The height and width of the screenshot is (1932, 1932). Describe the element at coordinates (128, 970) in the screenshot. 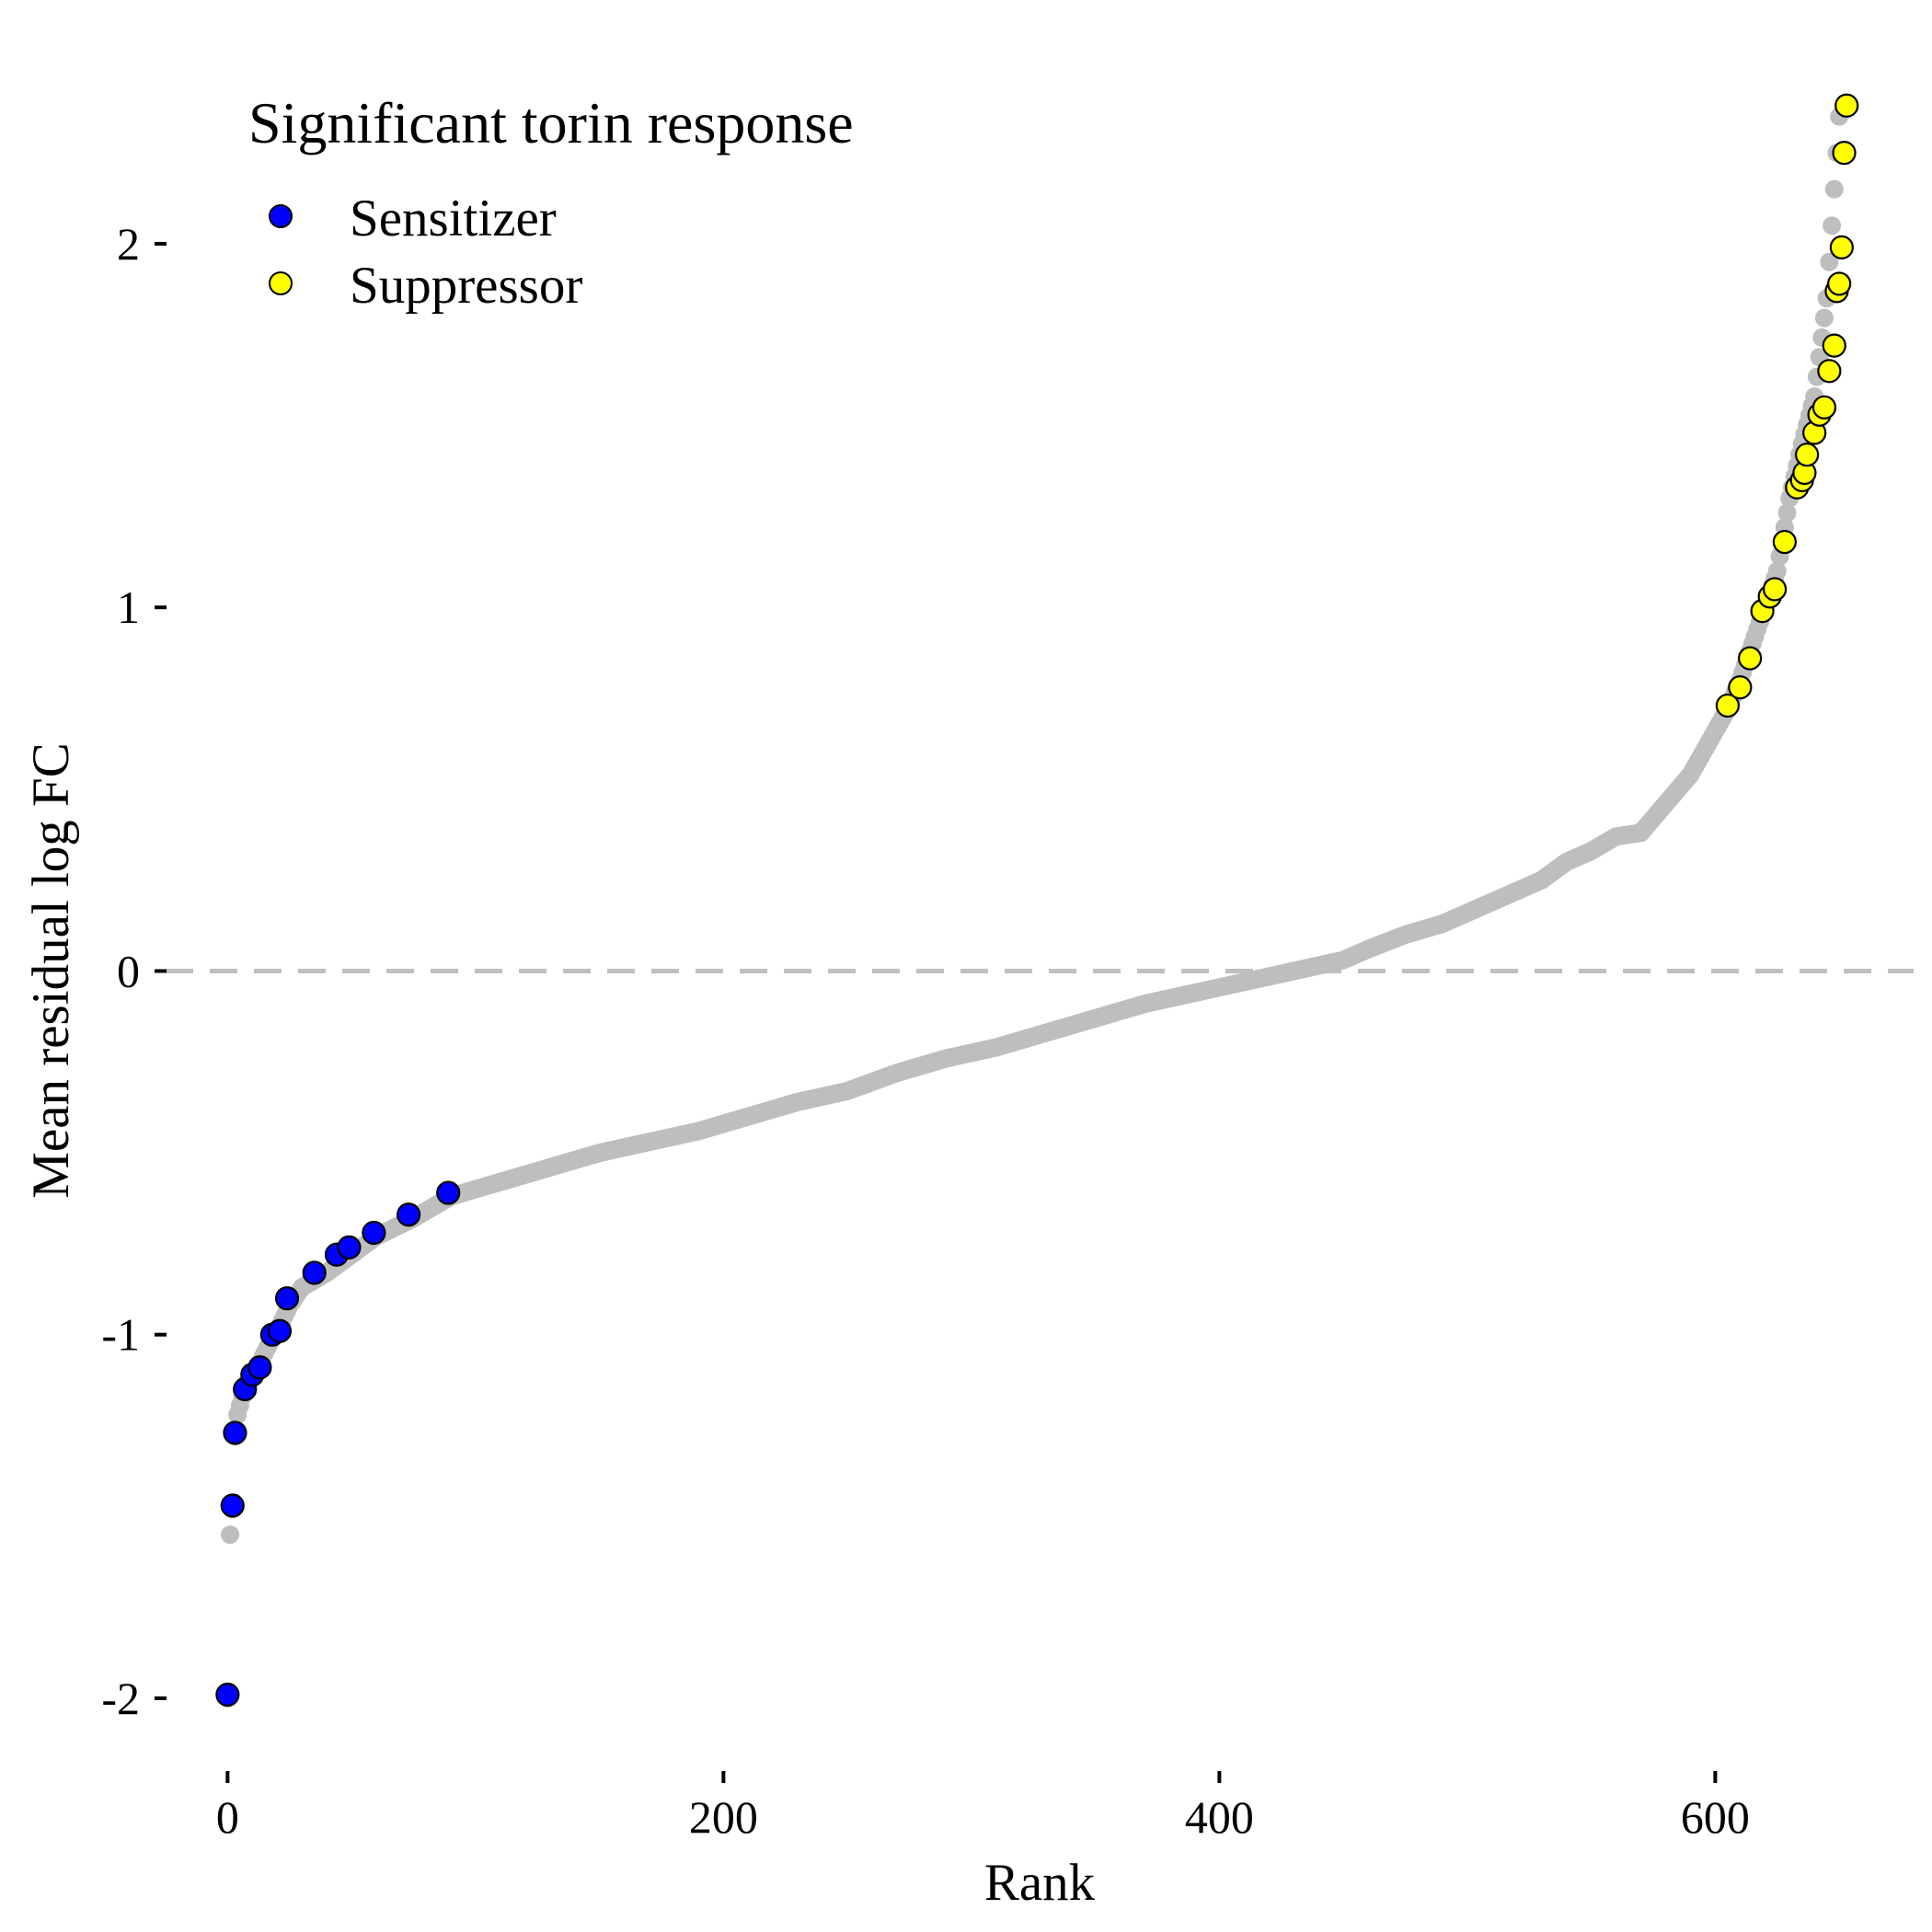

I see `y-tick-label: 0` at that location.